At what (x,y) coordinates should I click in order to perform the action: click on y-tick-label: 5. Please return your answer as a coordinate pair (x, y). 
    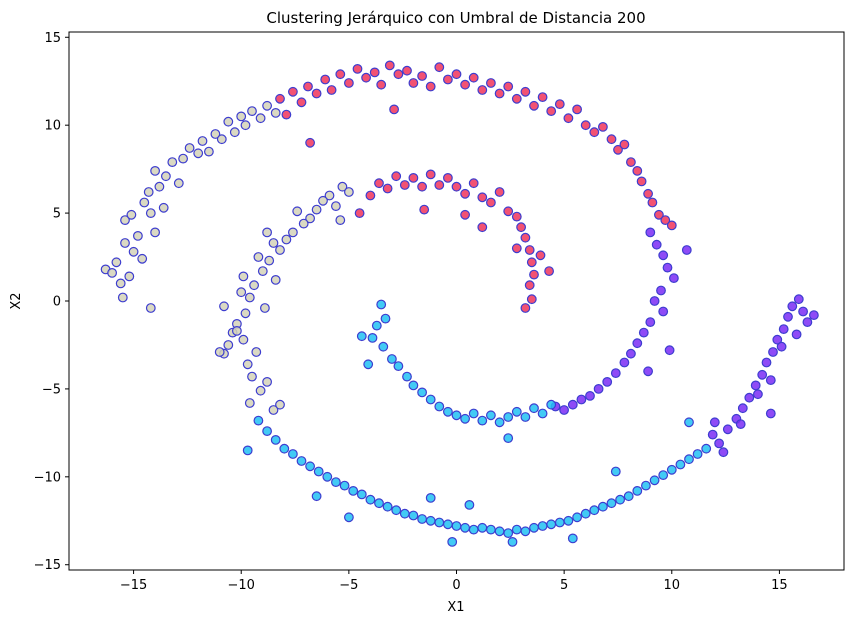
    Looking at the image, I should click on (57, 214).